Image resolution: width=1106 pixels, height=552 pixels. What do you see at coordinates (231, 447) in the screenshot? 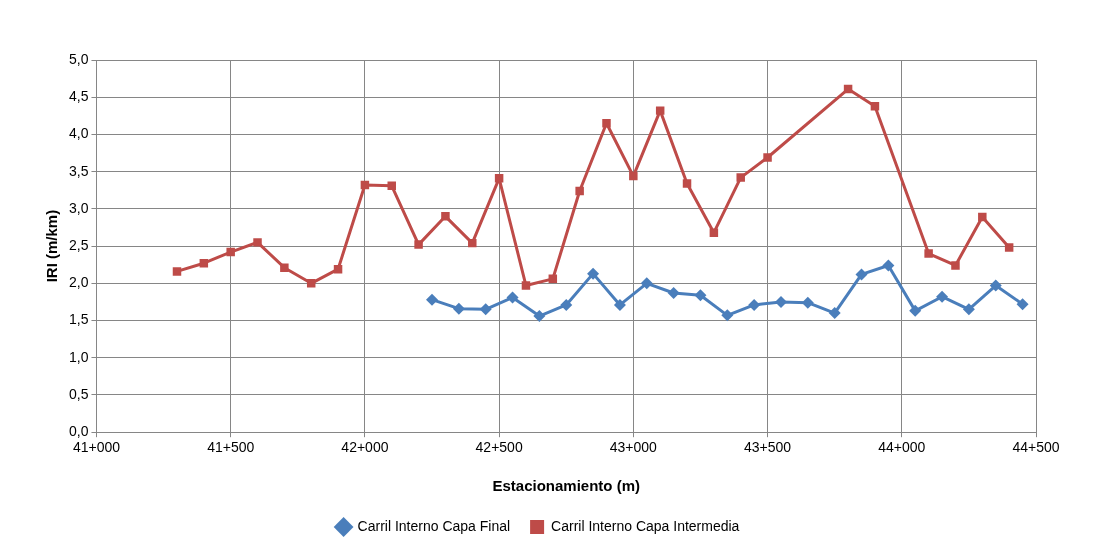
I see `x-tick-label: 41+500` at bounding box center [231, 447].